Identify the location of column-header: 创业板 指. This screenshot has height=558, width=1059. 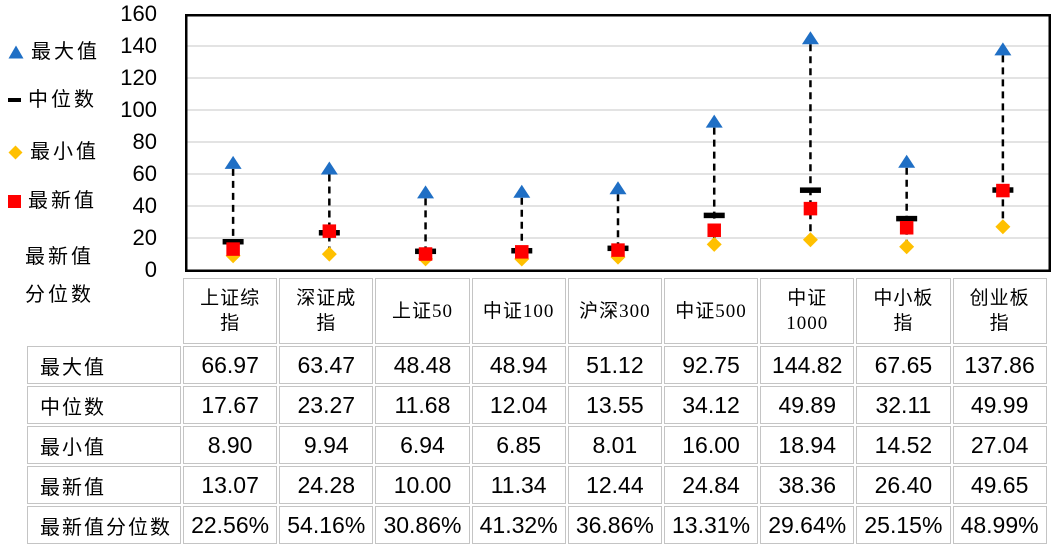
(999, 311).